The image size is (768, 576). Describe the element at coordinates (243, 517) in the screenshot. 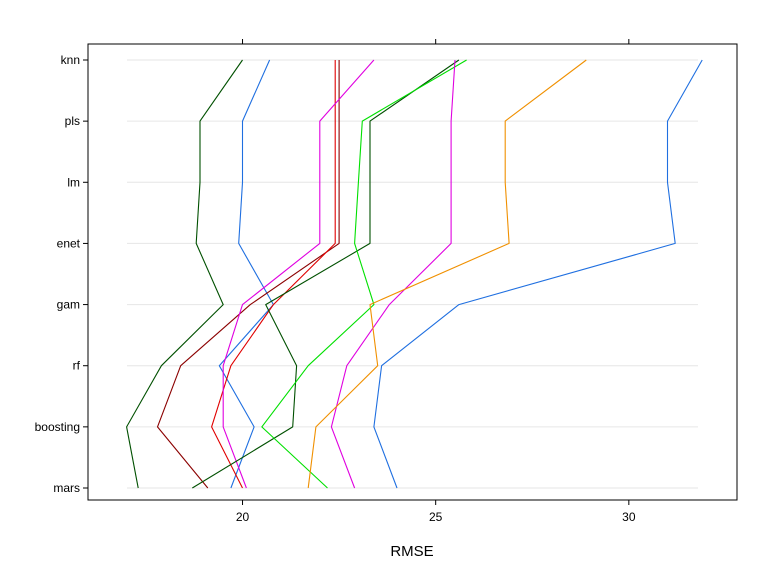

I see `x-tick-label-20: 20` at that location.